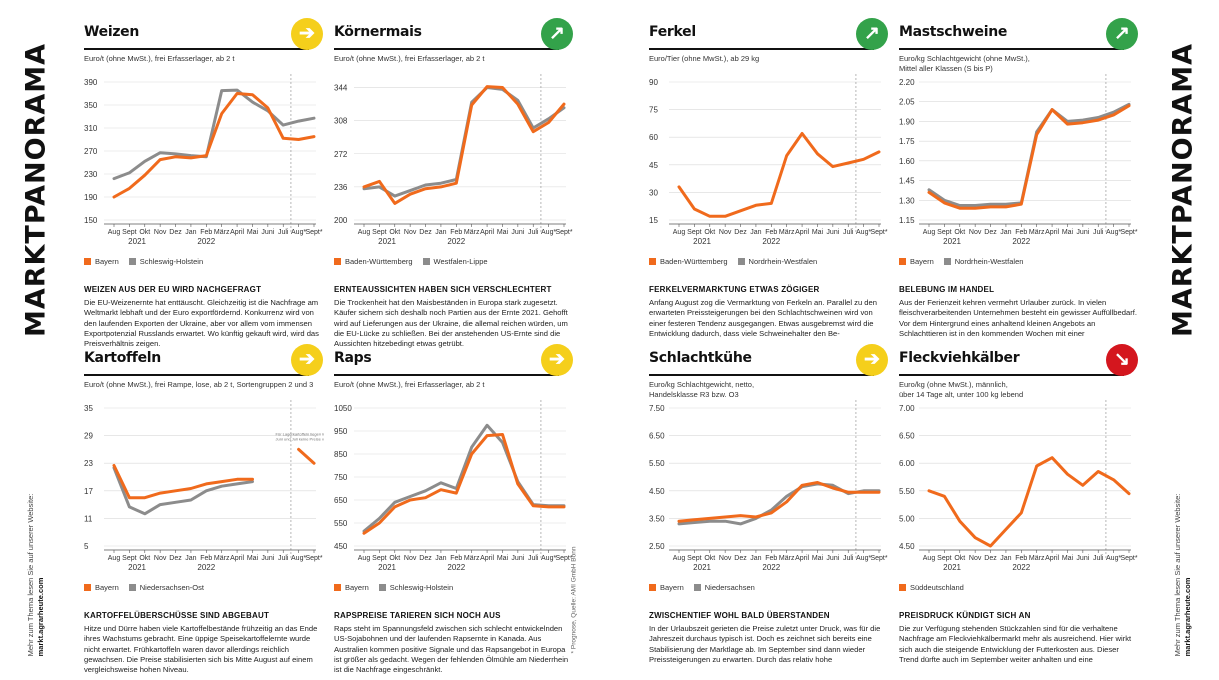  What do you see at coordinates (1019, 589) in the screenshot?
I see `chart-legend: Süddeutschland` at bounding box center [1019, 589].